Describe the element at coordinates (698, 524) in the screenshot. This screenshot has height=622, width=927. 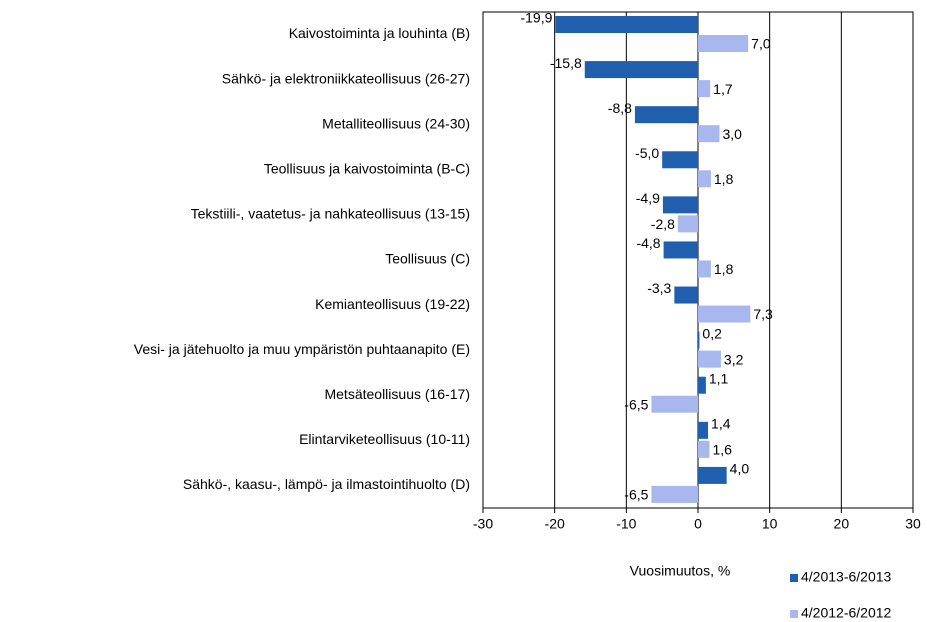
I see `x-tick-label: 0` at that location.